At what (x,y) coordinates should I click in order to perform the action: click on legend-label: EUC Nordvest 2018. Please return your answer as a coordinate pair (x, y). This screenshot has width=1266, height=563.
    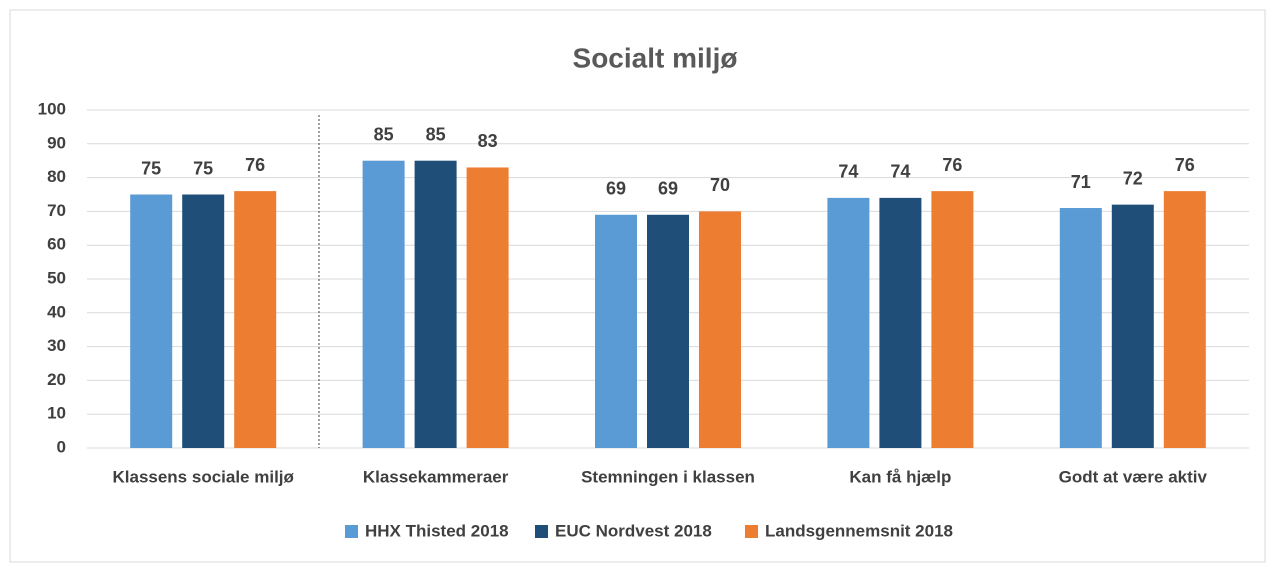
    Looking at the image, I should click on (633, 530).